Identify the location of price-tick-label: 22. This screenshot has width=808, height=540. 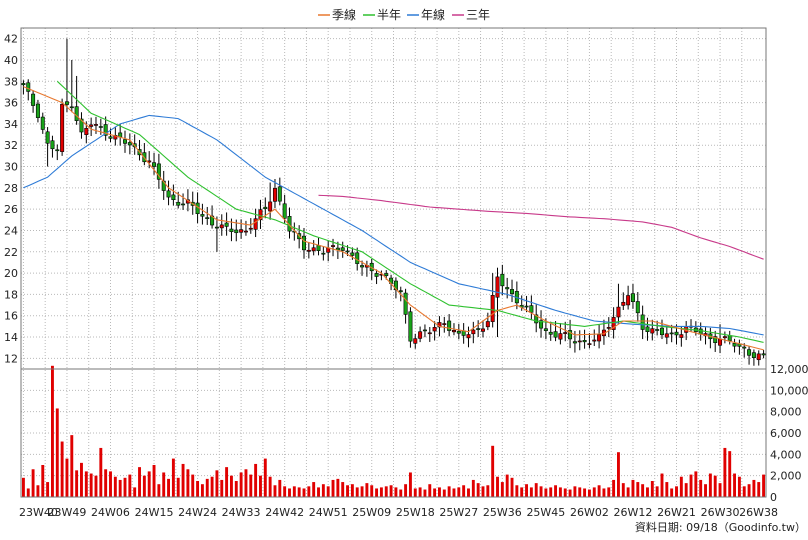
(11, 252).